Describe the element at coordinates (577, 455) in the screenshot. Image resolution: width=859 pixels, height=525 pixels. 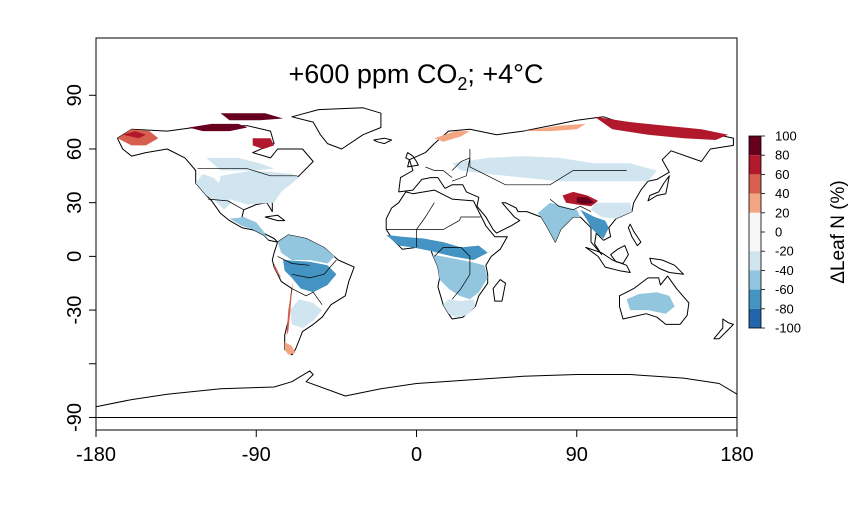
I see `x-tick-label: 90` at that location.